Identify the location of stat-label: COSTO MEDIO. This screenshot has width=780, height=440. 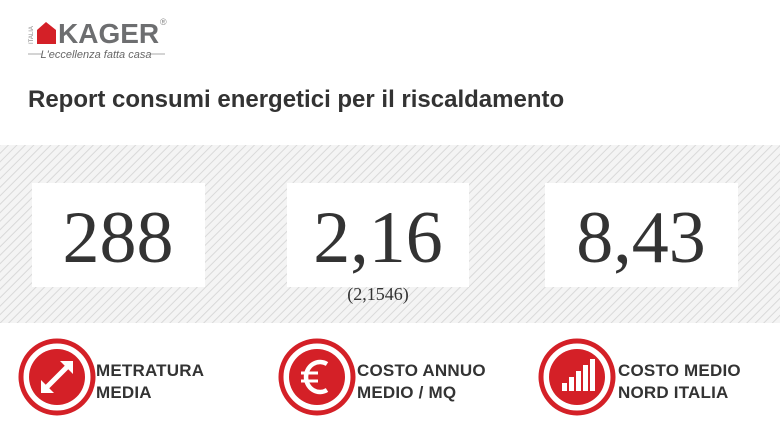
(679, 370).